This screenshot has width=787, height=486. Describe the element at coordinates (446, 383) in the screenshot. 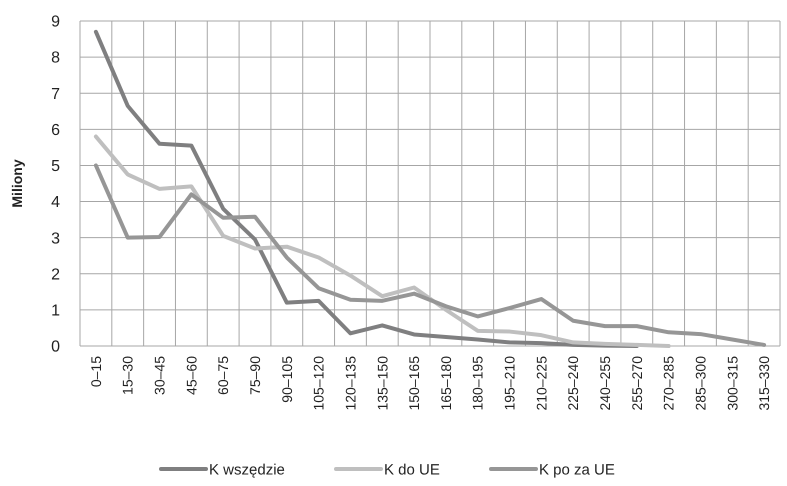

I see `x-tick-label: 165–180` at that location.